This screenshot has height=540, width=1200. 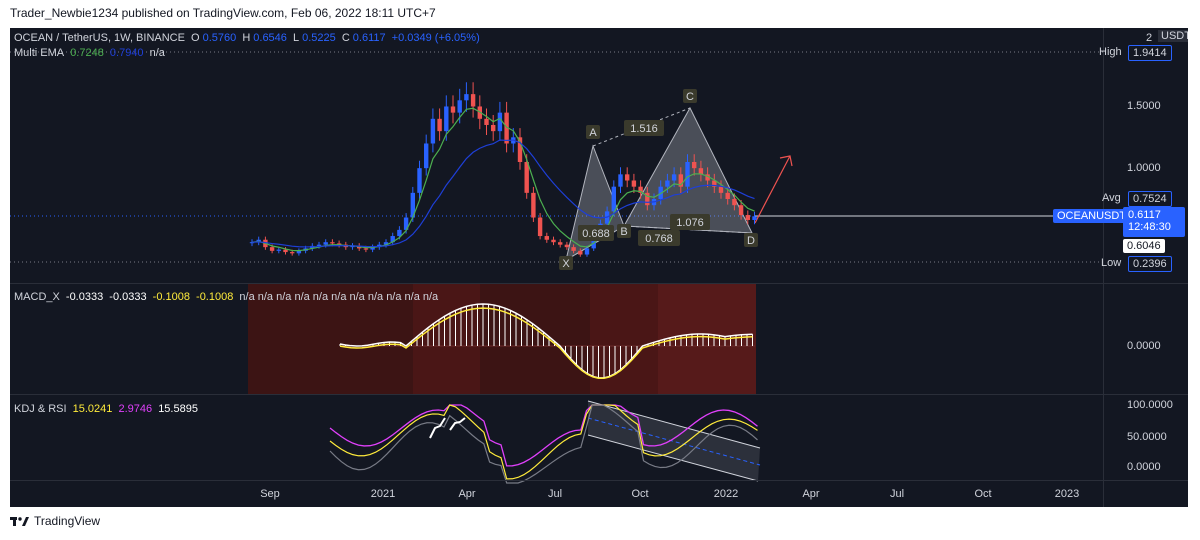 What do you see at coordinates (674, 424) in the screenshot?
I see `rsi-channel-upper` at bounding box center [674, 424].